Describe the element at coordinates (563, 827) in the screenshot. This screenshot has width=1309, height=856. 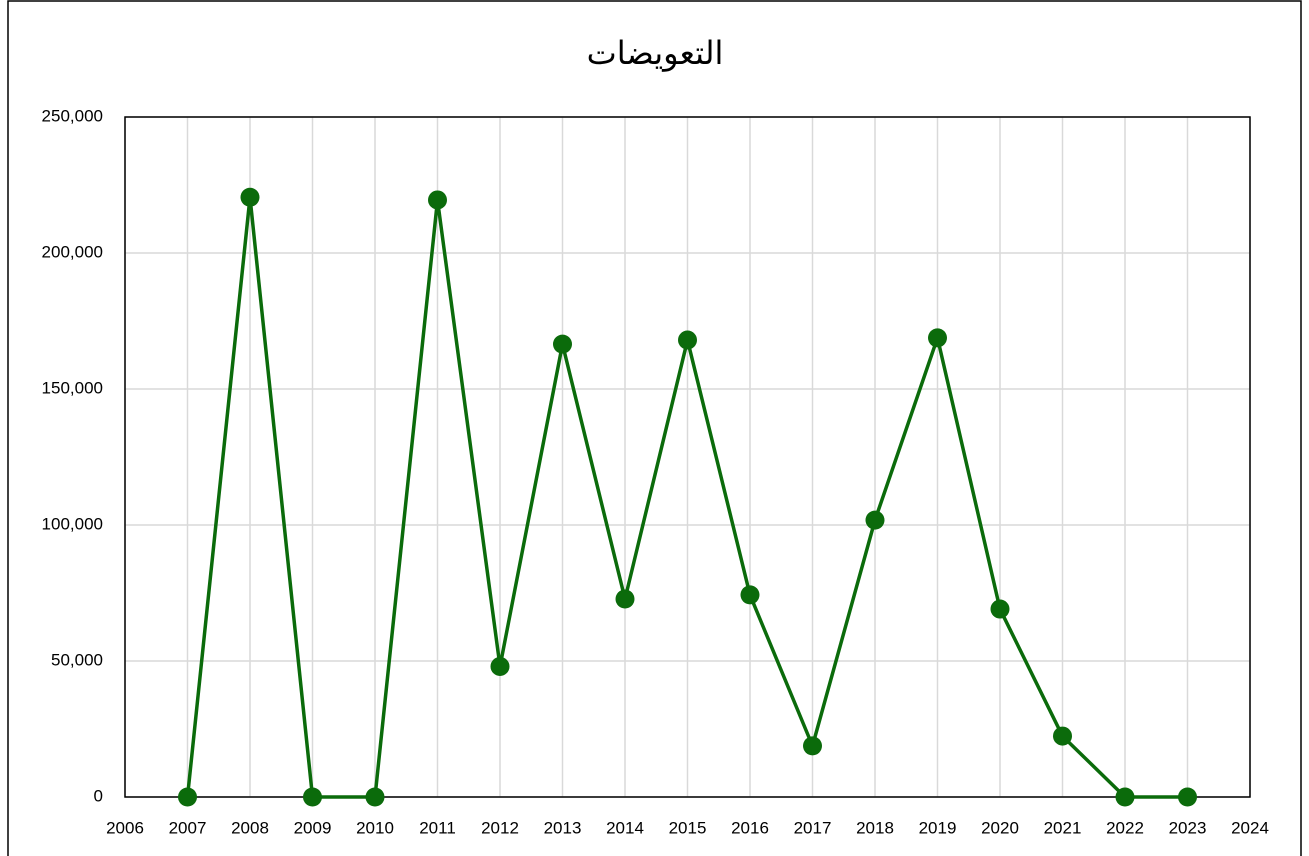
I see `x-tick-label: 2013` at that location.